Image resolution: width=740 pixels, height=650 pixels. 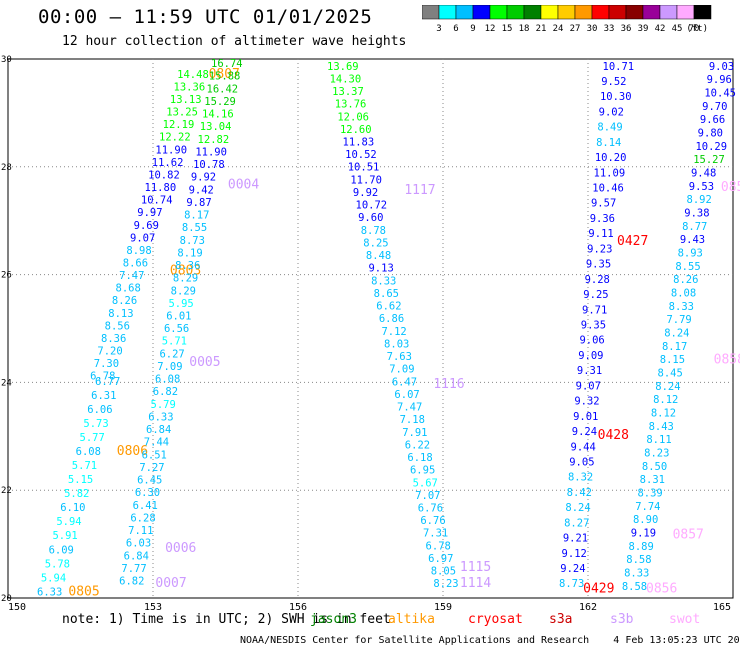 I want to click on wave-height-label: 8.23, so click(x=445, y=584).